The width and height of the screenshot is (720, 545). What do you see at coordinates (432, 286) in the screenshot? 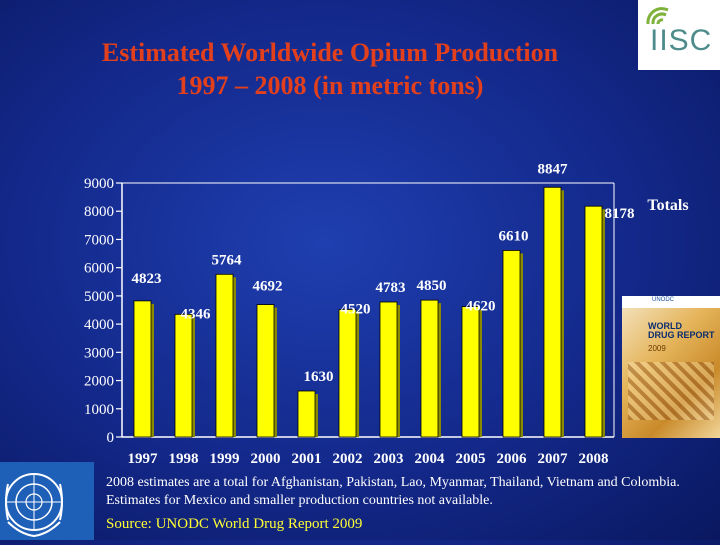
I see `data-label: 4850` at bounding box center [432, 286].